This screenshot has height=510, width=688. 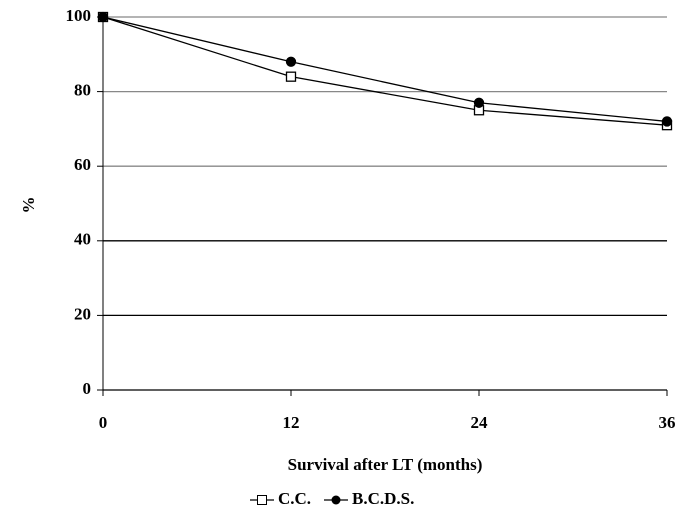 I want to click on legend-label: C.C., so click(x=294, y=498).